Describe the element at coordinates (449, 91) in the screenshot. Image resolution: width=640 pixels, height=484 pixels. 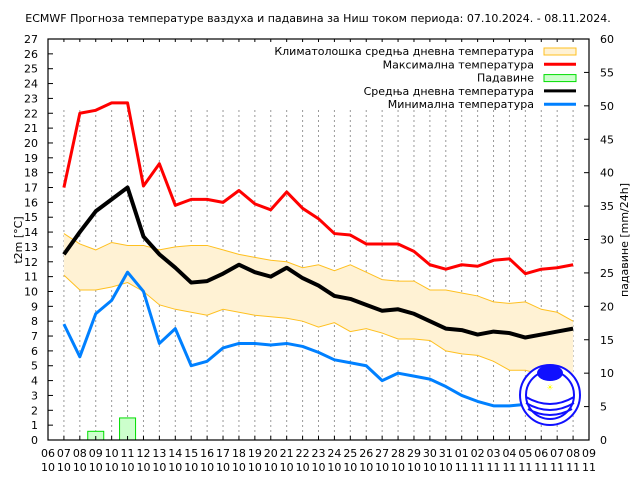
I see `legend-label: Средња дневна температура` at that location.